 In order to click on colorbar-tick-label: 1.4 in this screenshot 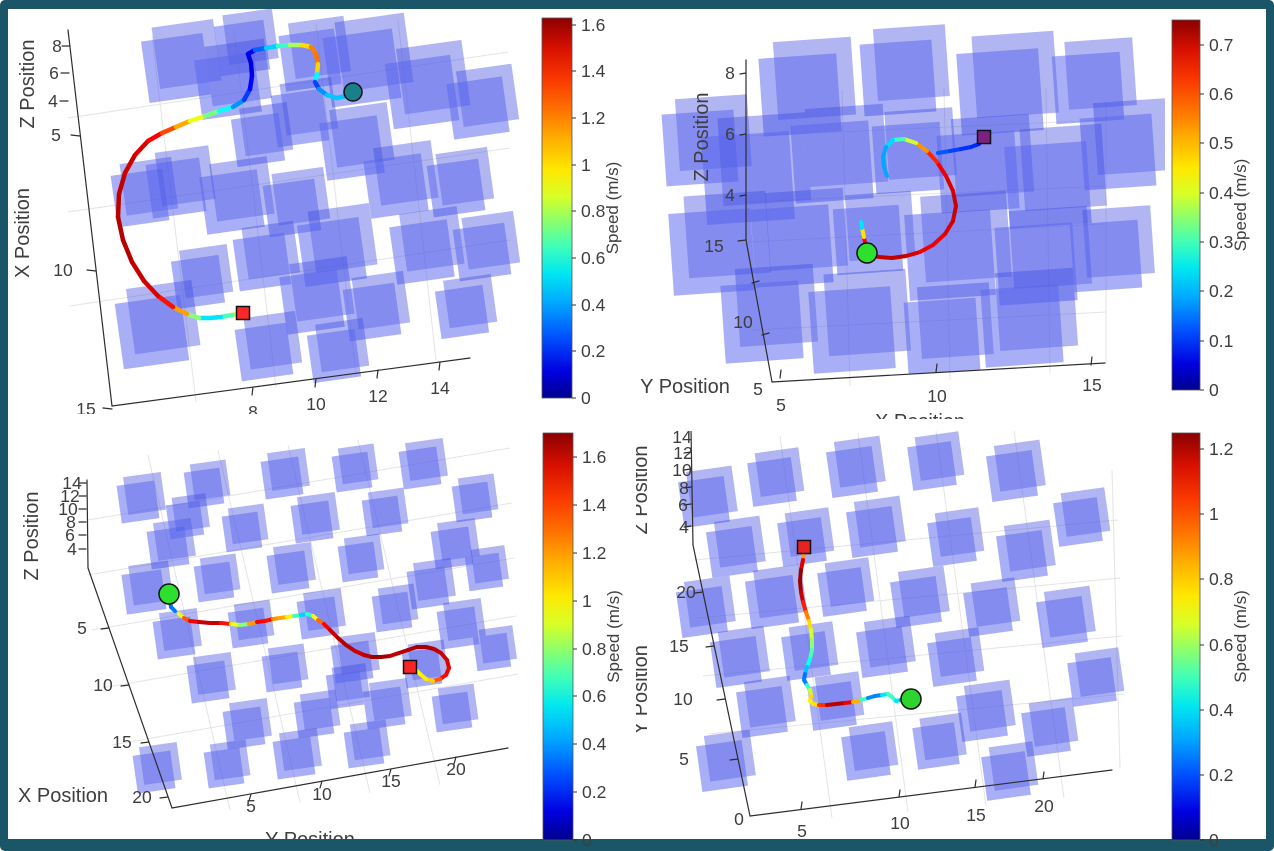, I will do `click(594, 505)`.